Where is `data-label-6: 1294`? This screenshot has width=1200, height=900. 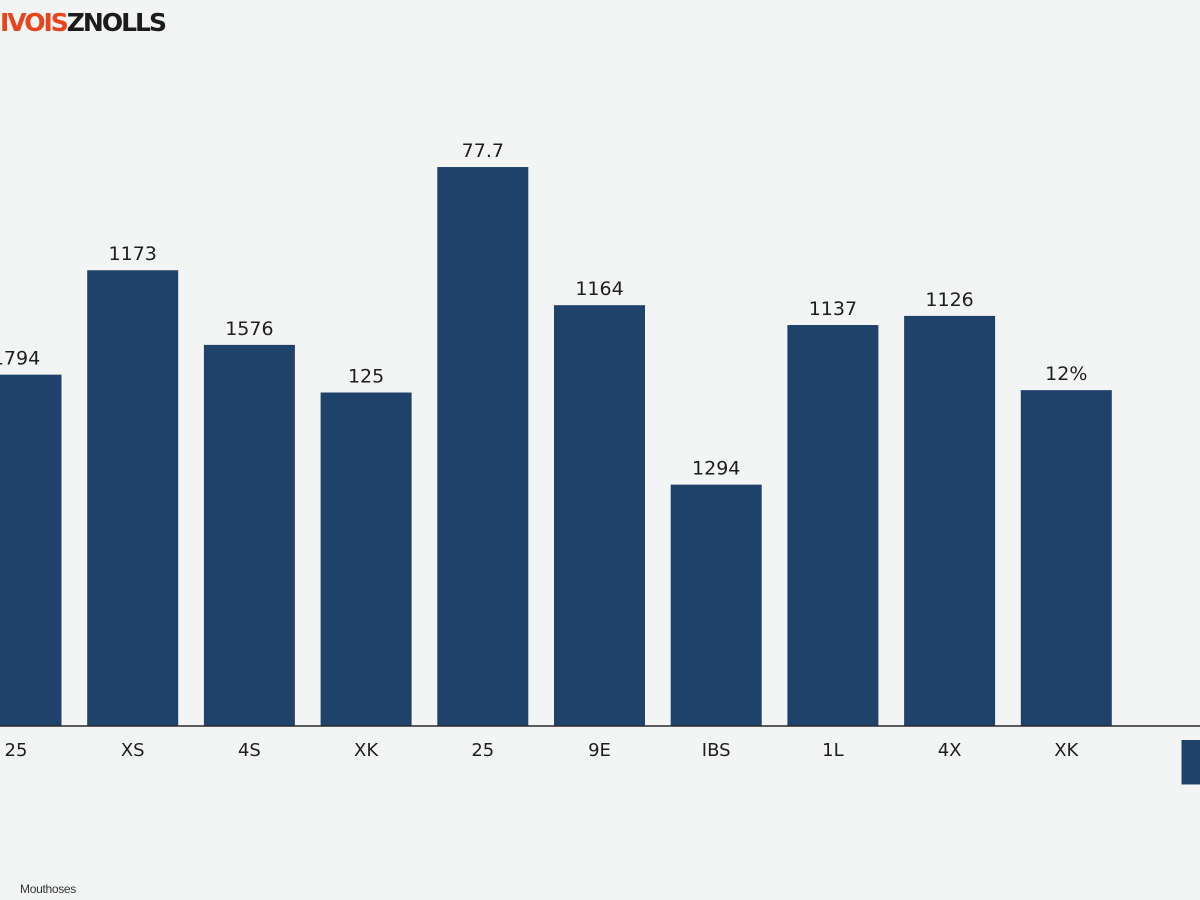
data-label-6: 1294 is located at coordinates (716, 469).